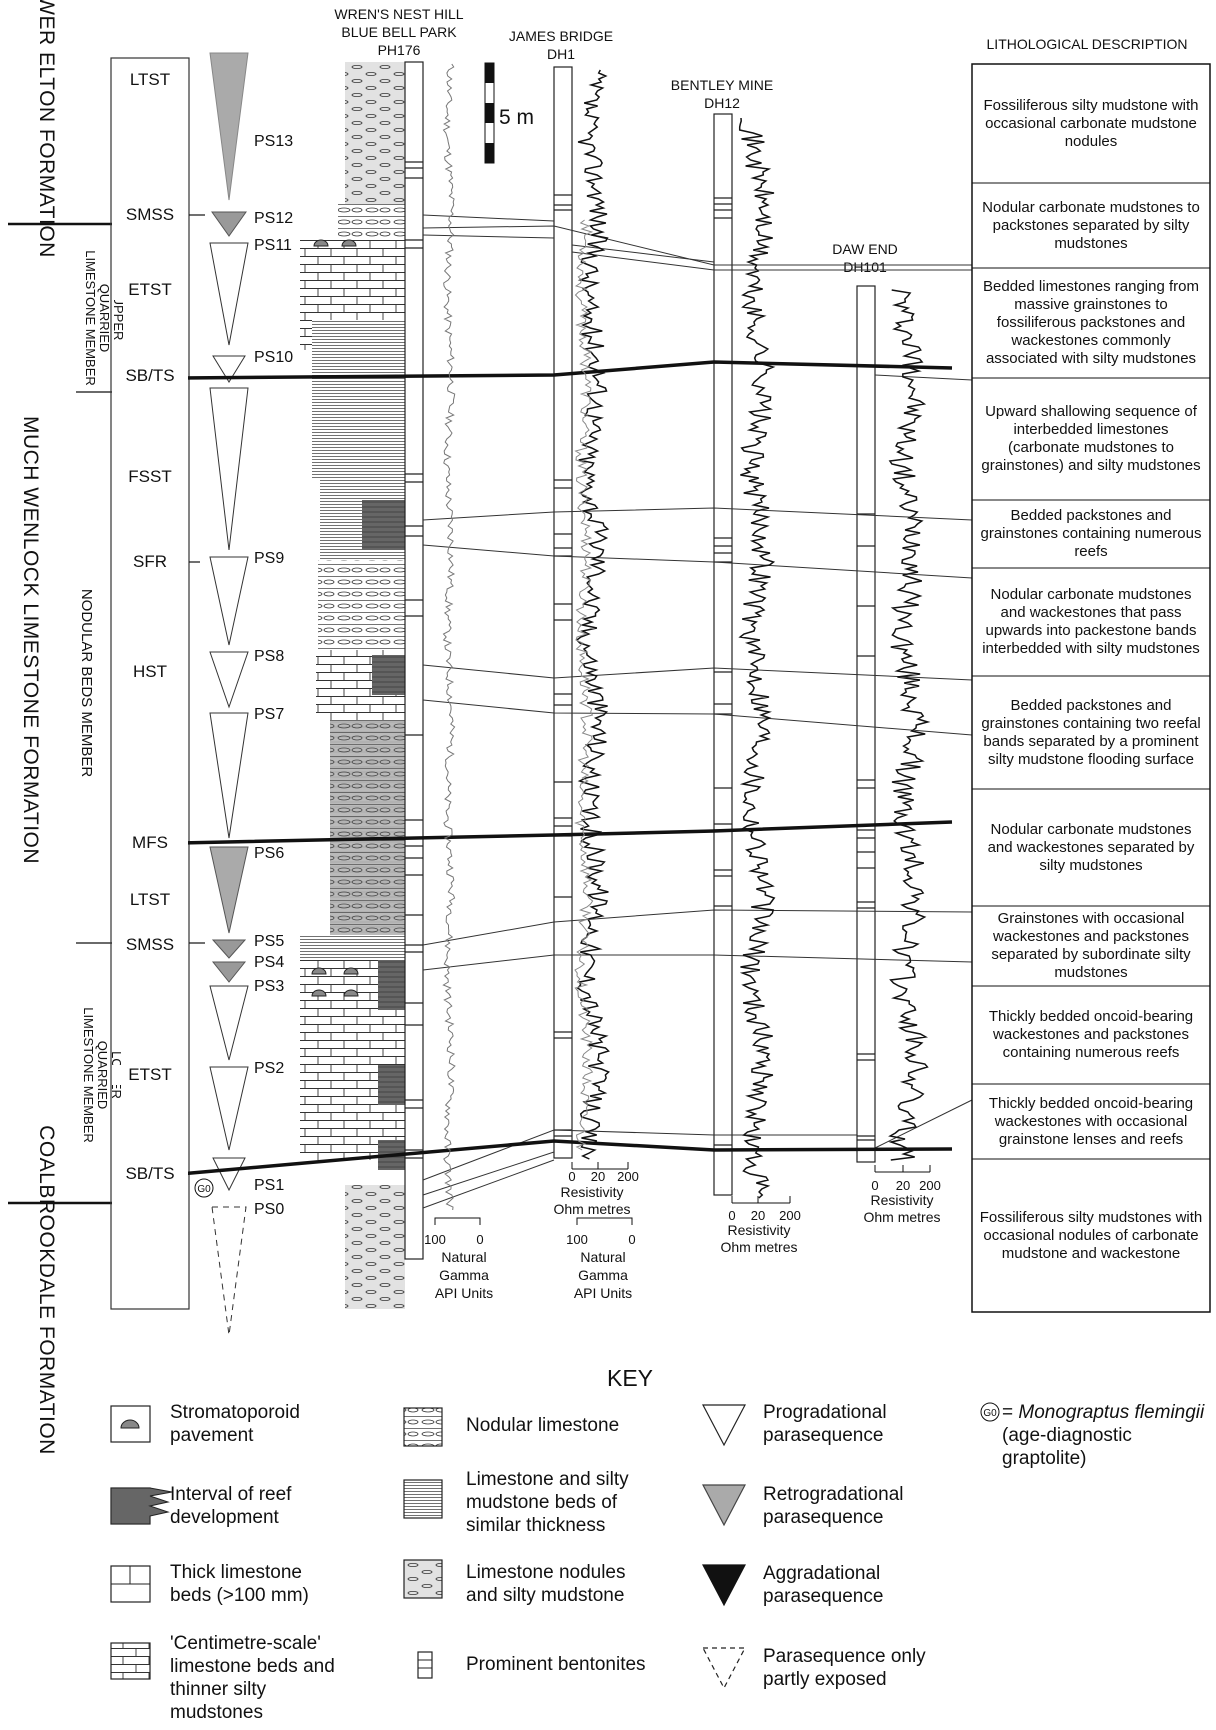 This screenshot has width=1216, height=1730. Describe the element at coordinates (150, 376) in the screenshot. I see `systems-tract-label: SB/TS` at that location.